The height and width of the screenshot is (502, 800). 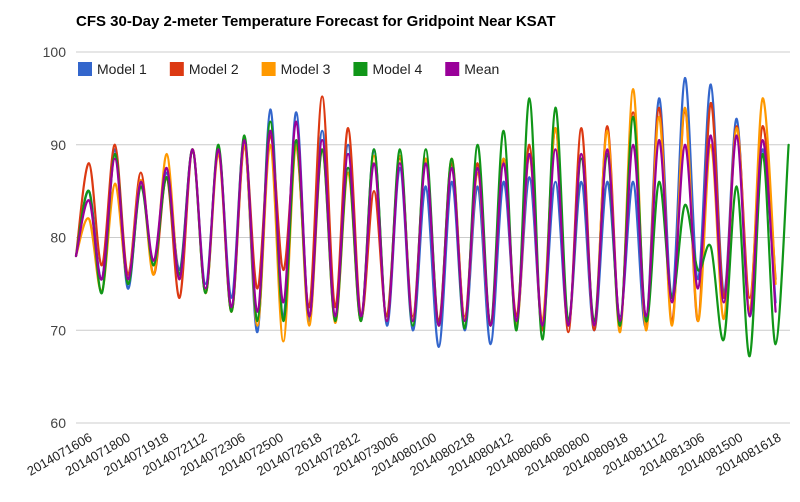 I want to click on legend-label: Mean, so click(x=481, y=69).